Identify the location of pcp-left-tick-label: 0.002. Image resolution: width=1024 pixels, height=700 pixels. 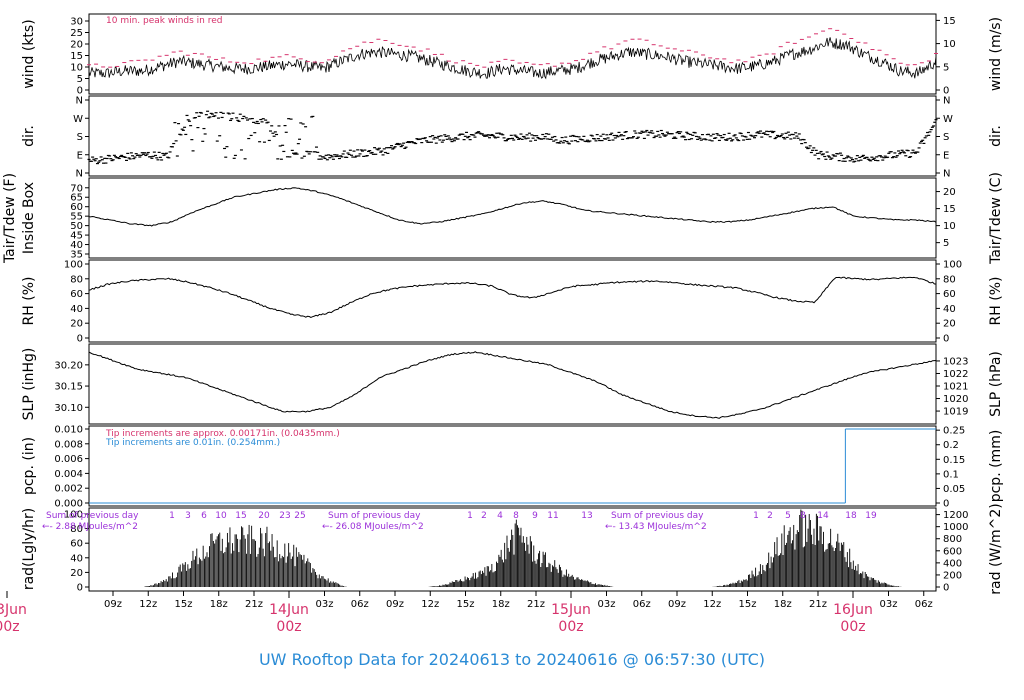
(68, 489).